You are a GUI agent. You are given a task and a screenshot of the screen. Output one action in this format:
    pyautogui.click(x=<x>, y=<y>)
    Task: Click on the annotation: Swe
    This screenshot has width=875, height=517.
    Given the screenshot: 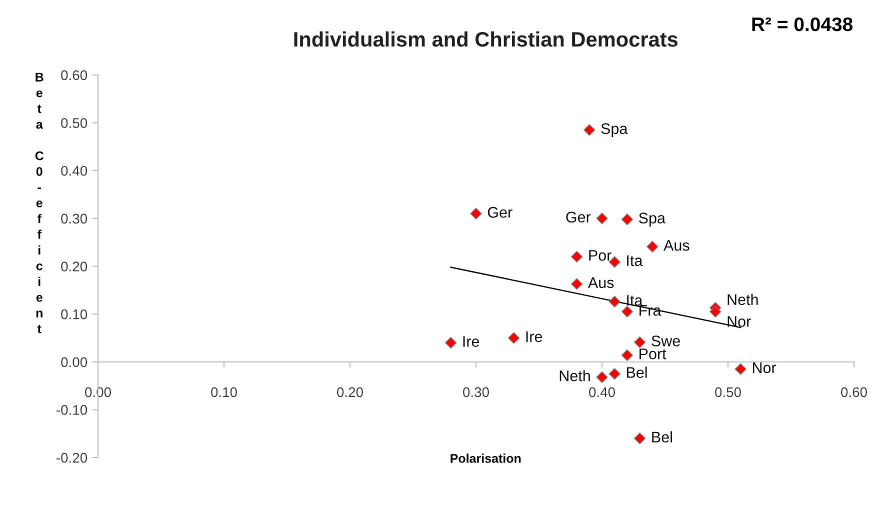 What is the action you would take?
    pyautogui.click(x=666, y=341)
    